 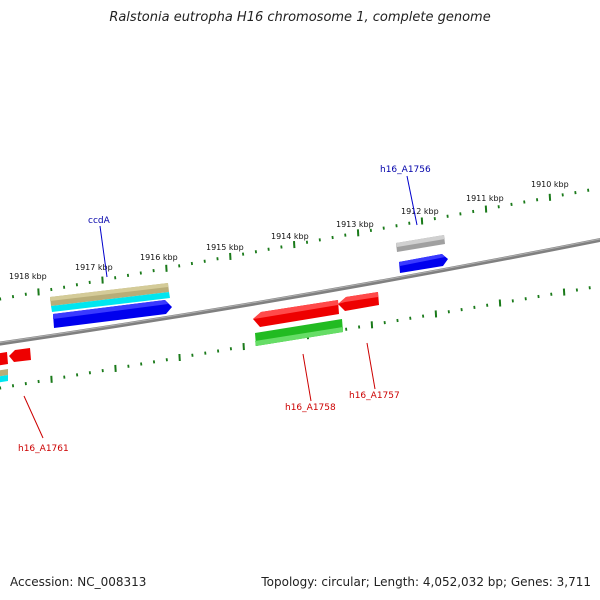 What do you see at coordinates (290, 236) in the screenshot?
I see `tick-label: 1914 kbp` at bounding box center [290, 236].